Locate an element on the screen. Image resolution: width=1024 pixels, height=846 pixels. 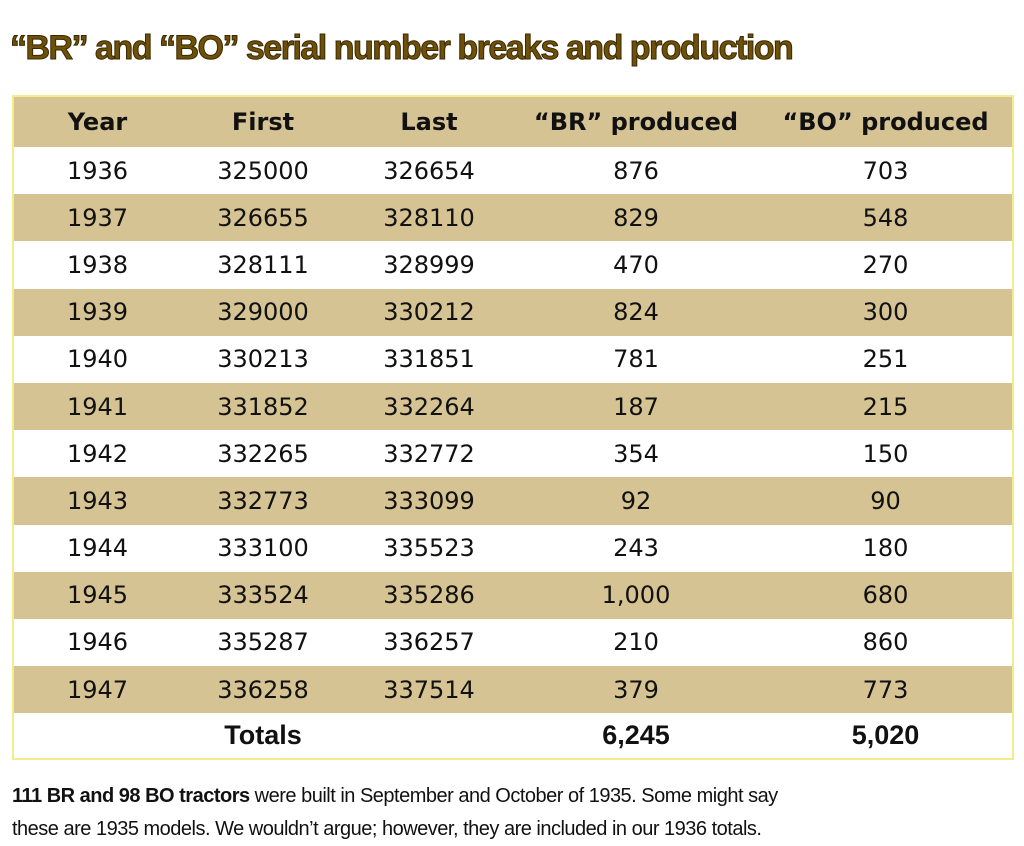
table-row: 1943 332773 333099 92 90 is located at coordinates (513, 501).